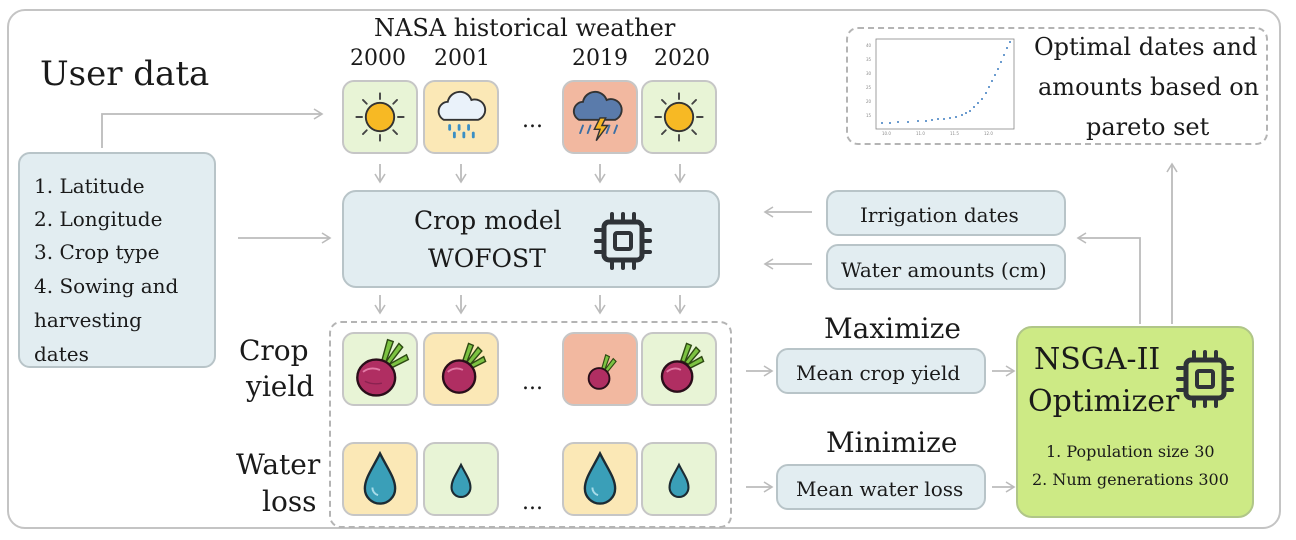 The image size is (1296, 540). Describe the element at coordinates (1149, 87) in the screenshot. I see `outcome-line-2: amounts based on` at that location.